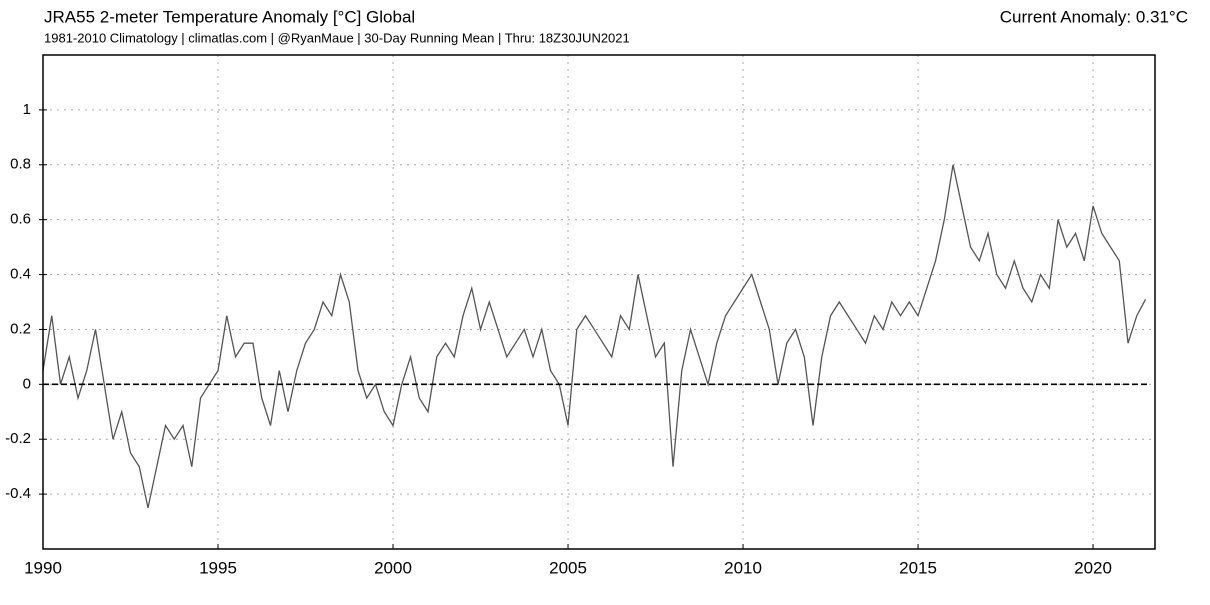  Describe the element at coordinates (20, 164) in the screenshot. I see `y-tick-label: 0.8` at that location.